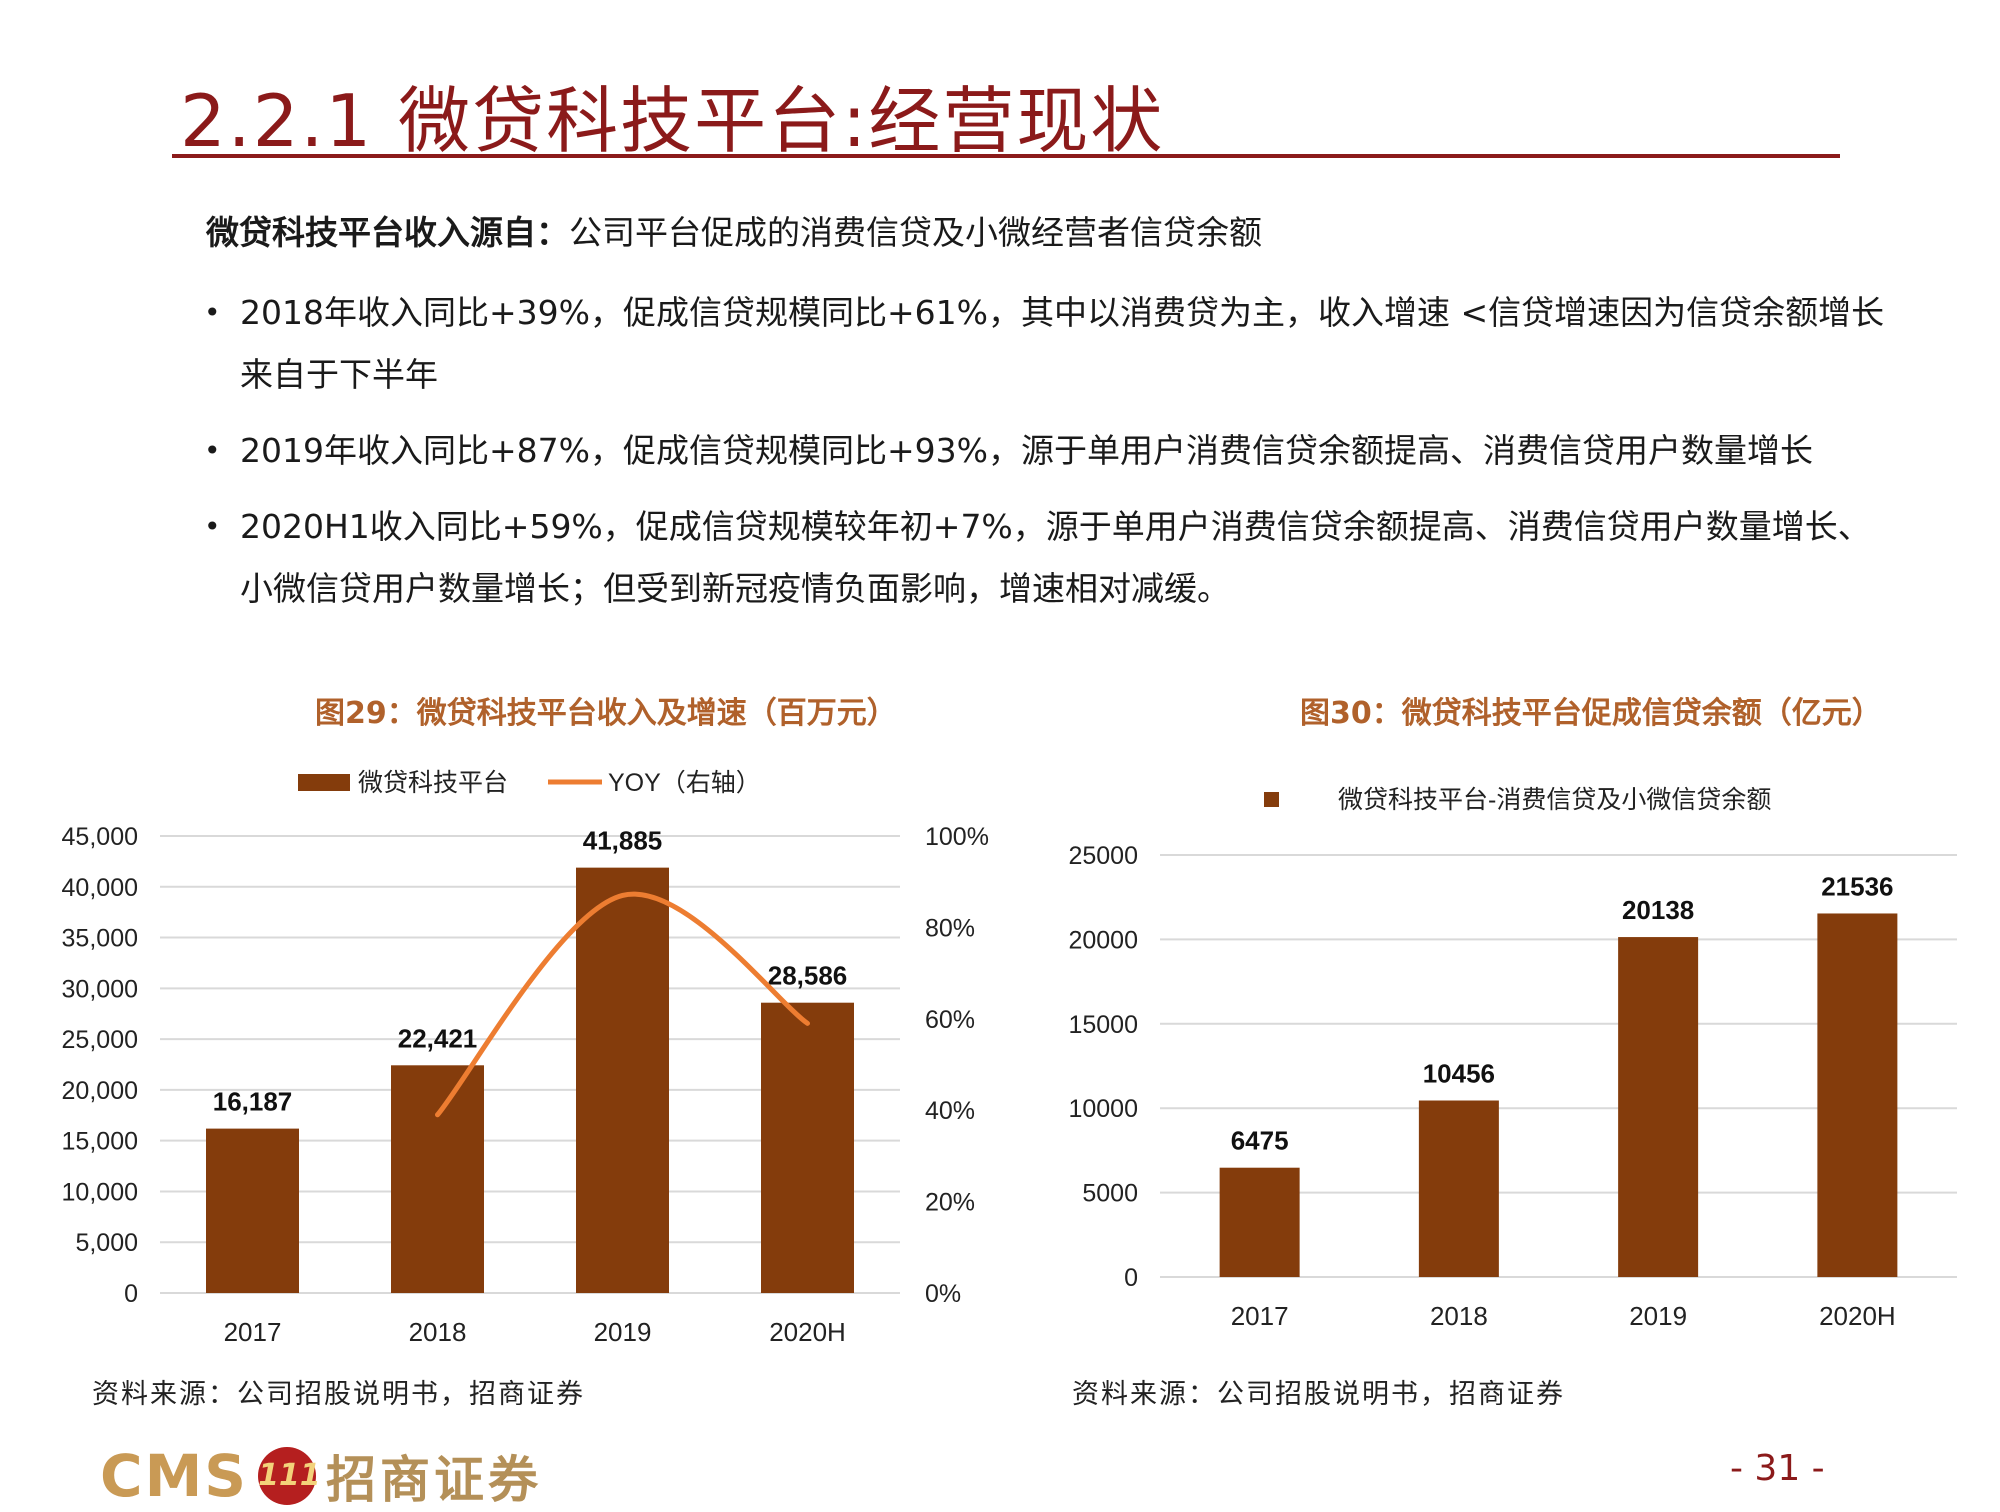 The height and width of the screenshot is (1512, 2000). I want to click on logo-cms-text: CMS, so click(174, 1476).